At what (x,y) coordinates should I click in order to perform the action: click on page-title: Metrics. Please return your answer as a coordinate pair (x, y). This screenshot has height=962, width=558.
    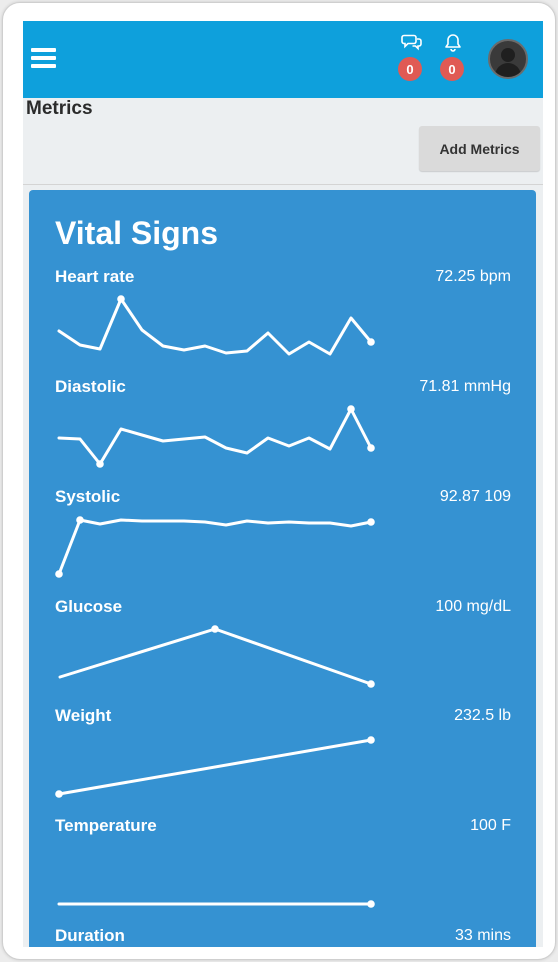
    Looking at the image, I should click on (59, 108).